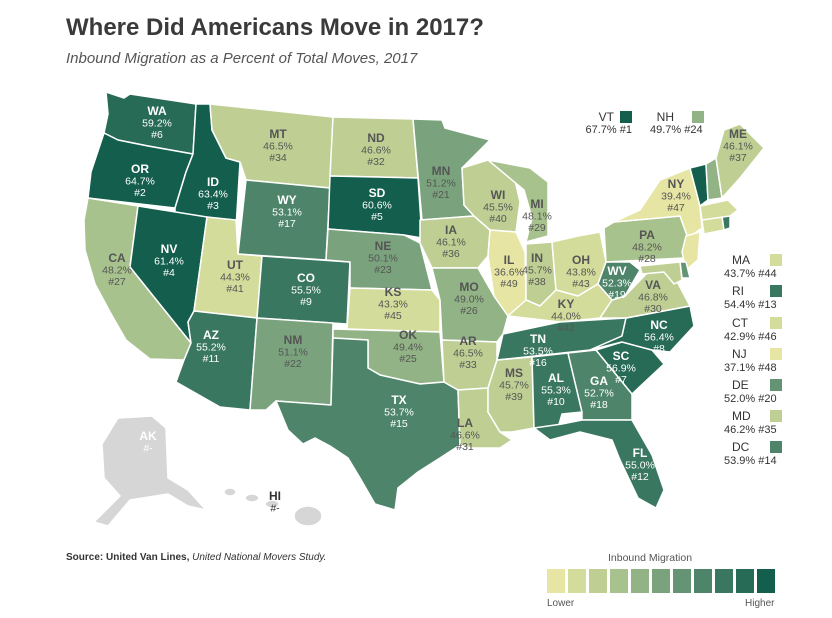 The width and height of the screenshot is (832, 618). Describe the element at coordinates (393, 292) in the screenshot. I see `state-label-abbr-ks: KS` at that location.